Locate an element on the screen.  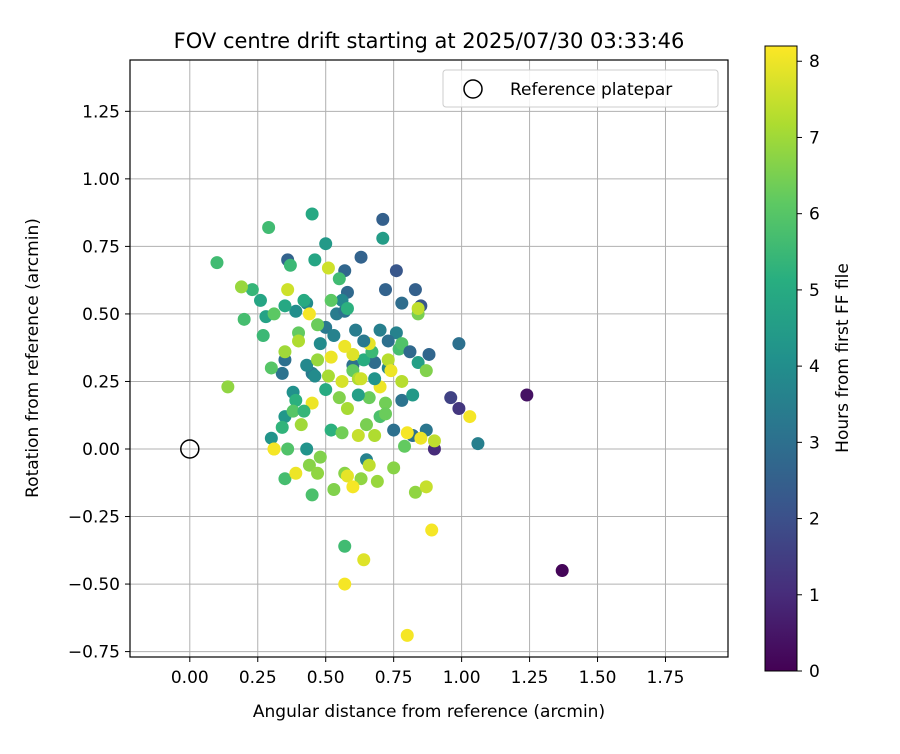
colorbar: 0 1 2 3 4 5 6 7 8 Hours from first FF file is located at coordinates (808, 363).